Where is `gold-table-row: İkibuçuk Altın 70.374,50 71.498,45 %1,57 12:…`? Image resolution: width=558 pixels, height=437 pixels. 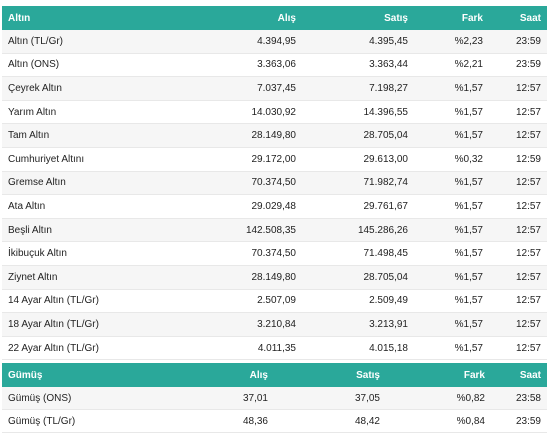 gold-table-row: İkibuçuk Altın 70.374,50 71.498,45 %1,57 12:… is located at coordinates (274, 253).